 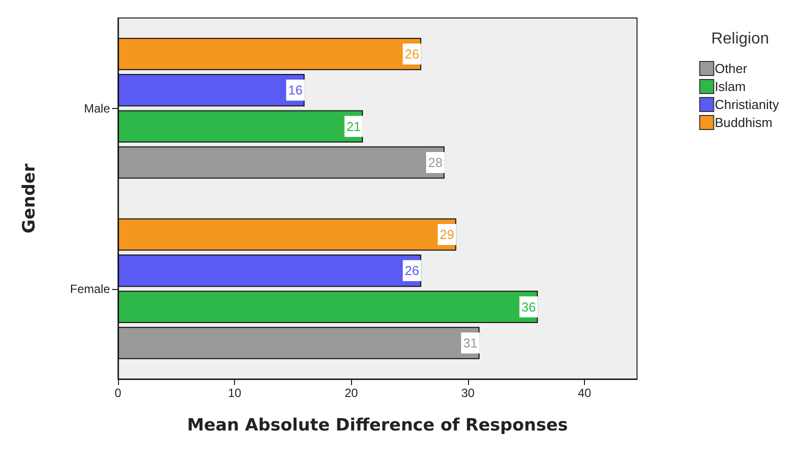 What do you see at coordinates (470, 343) in the screenshot?
I see `data-label: 31` at bounding box center [470, 343].